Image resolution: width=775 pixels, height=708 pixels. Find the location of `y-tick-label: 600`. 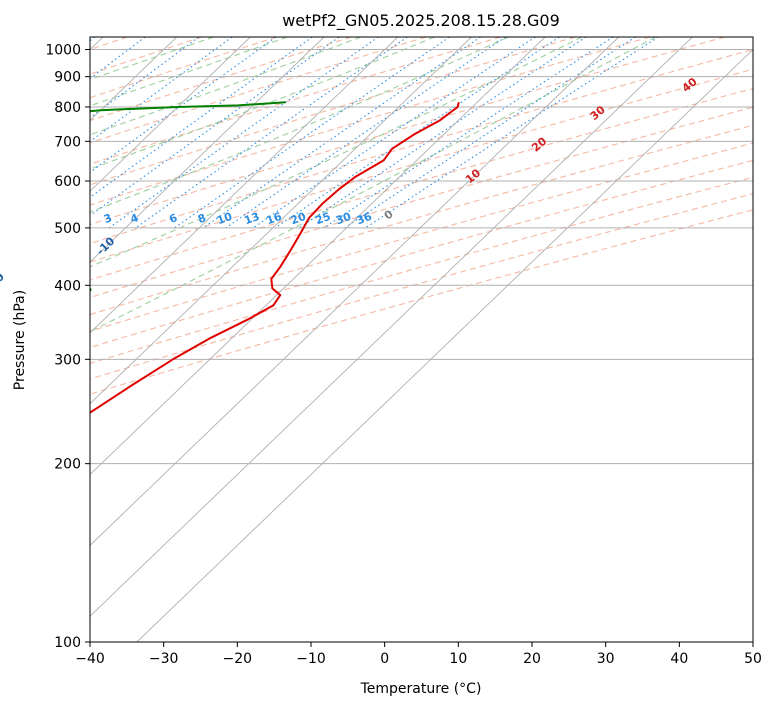

y-tick-label: 600 is located at coordinates (67, 182).